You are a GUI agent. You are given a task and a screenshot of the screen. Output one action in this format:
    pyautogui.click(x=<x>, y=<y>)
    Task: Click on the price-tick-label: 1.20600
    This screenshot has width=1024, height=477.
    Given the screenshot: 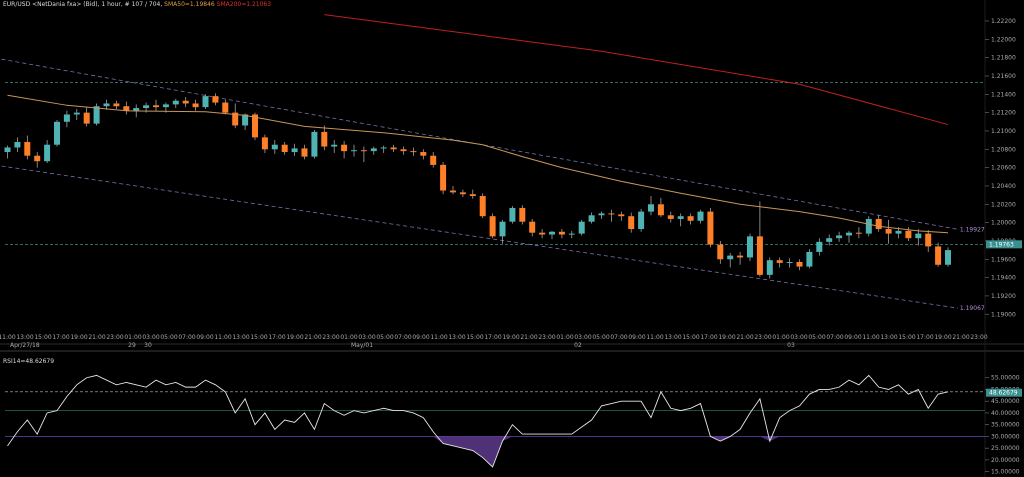 What is the action you would take?
    pyautogui.click(x=1003, y=168)
    